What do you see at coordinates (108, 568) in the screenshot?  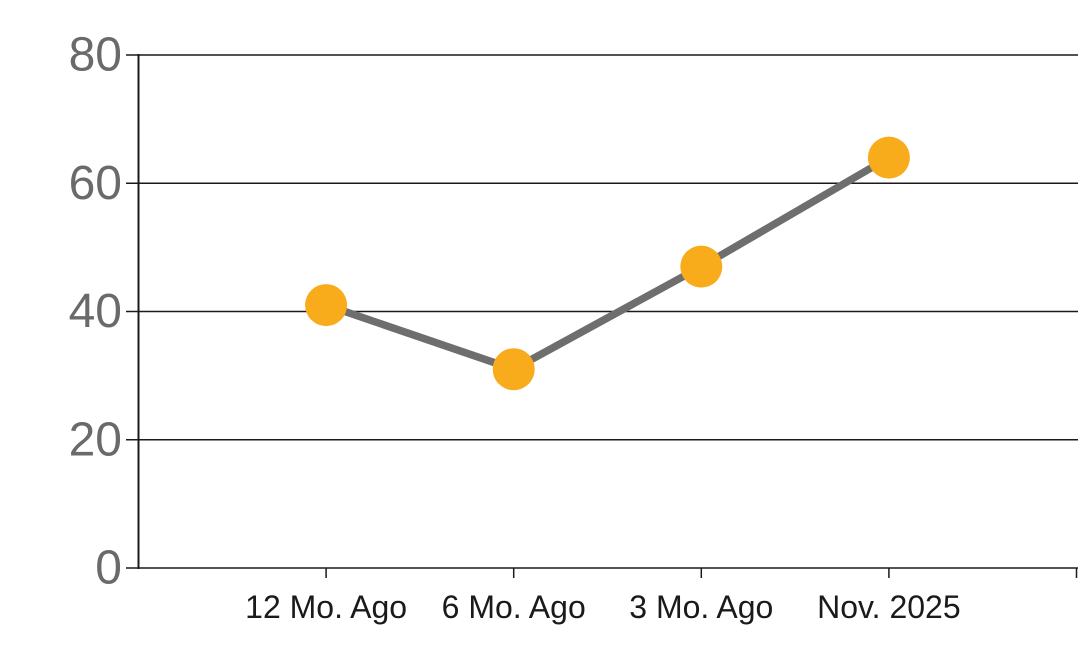 I see `y-axis-tick-label: 0` at bounding box center [108, 568].